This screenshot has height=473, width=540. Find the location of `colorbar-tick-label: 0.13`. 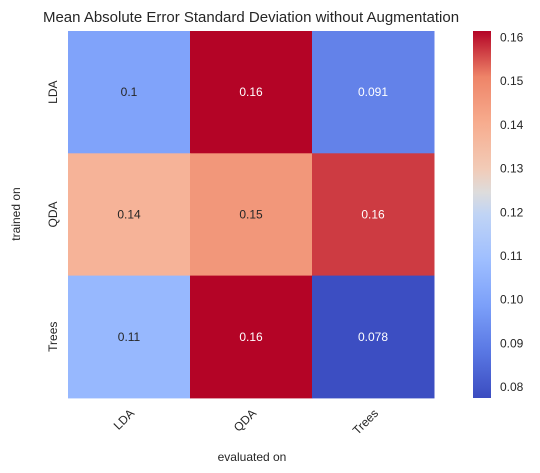

colorbar-tick-label: 0.13 is located at coordinates (512, 169).